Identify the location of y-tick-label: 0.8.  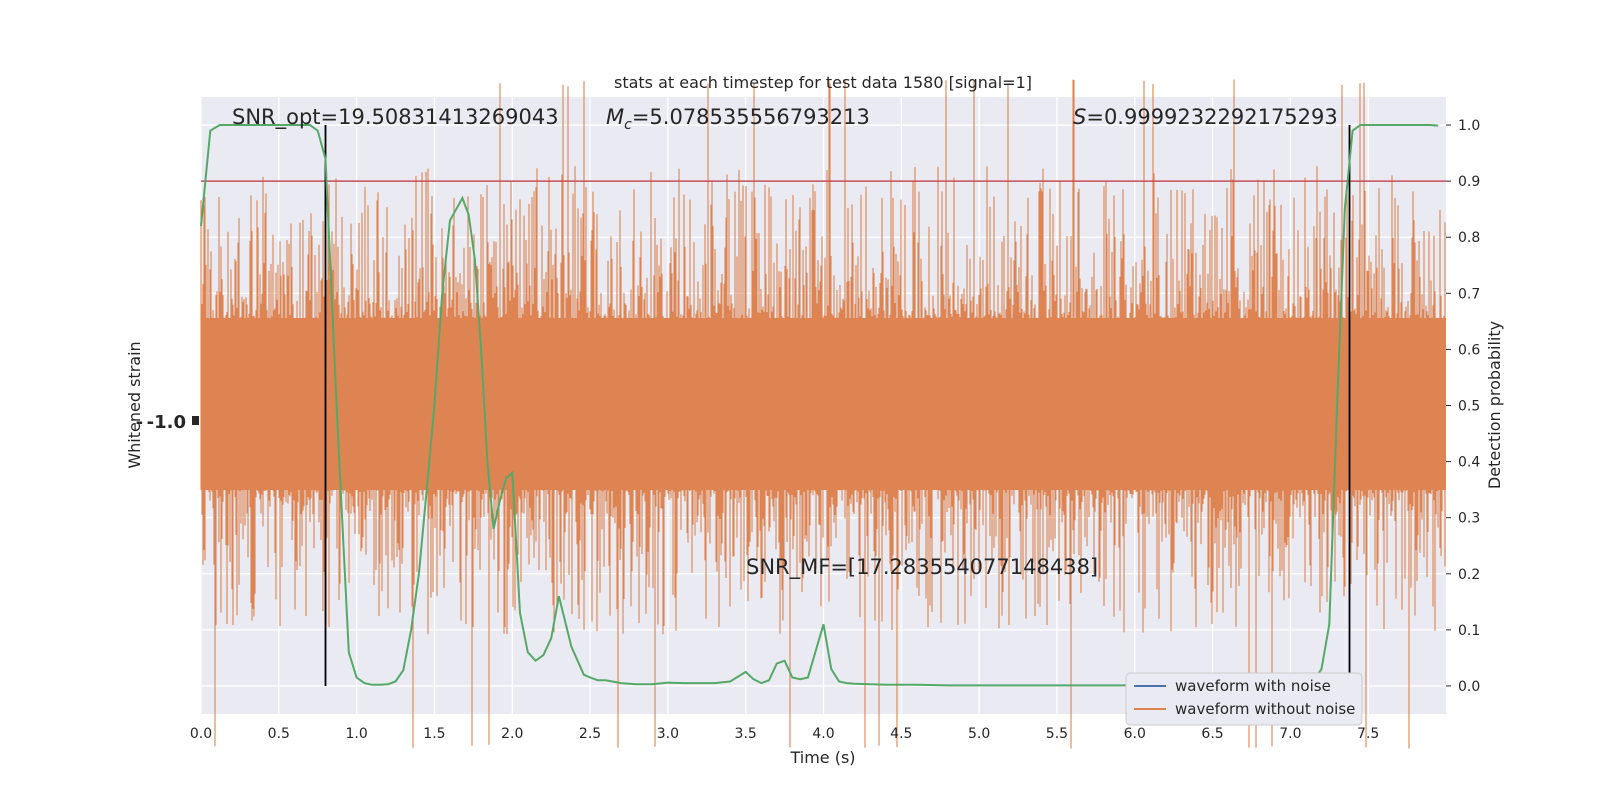
(1469, 238).